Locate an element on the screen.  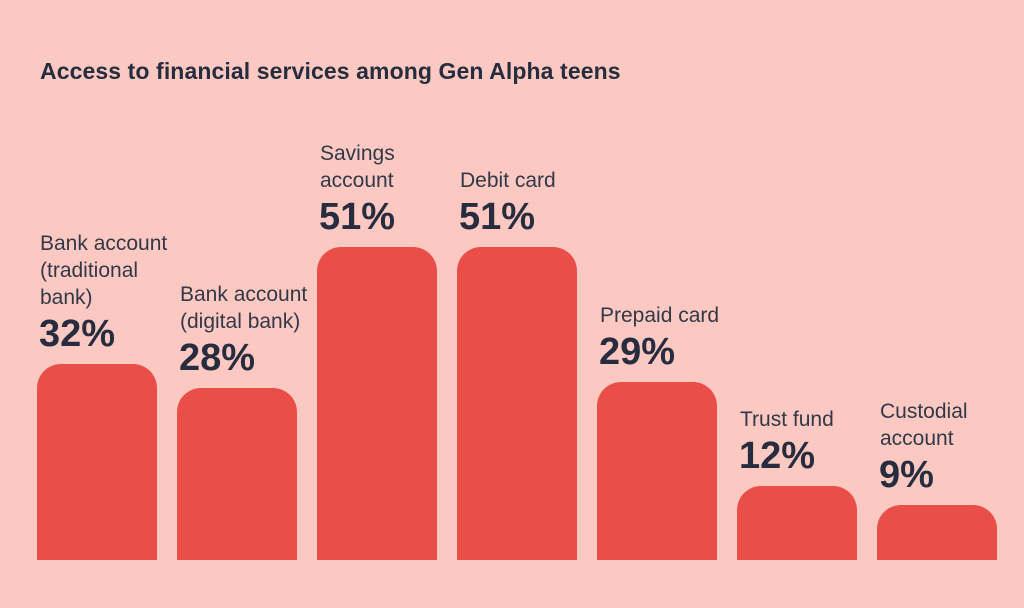
bar-column: Debit card 51% is located at coordinates (517, 363).